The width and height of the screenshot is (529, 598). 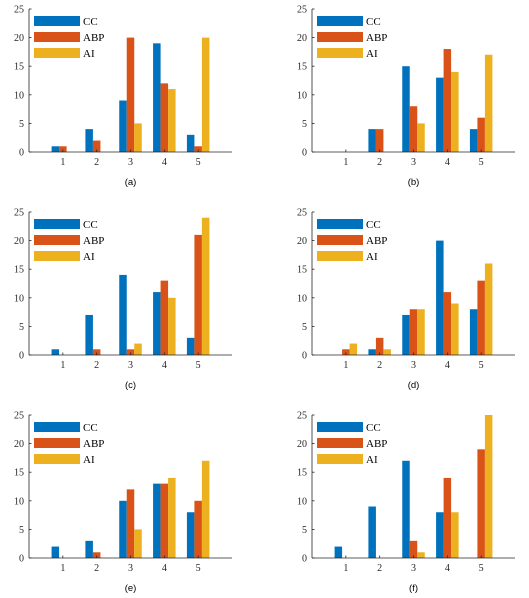 I want to click on chart-panel: 0 5 10 15 20 25 1 2 3 4 5 CC ABP AI (a), so click(x=123, y=96).